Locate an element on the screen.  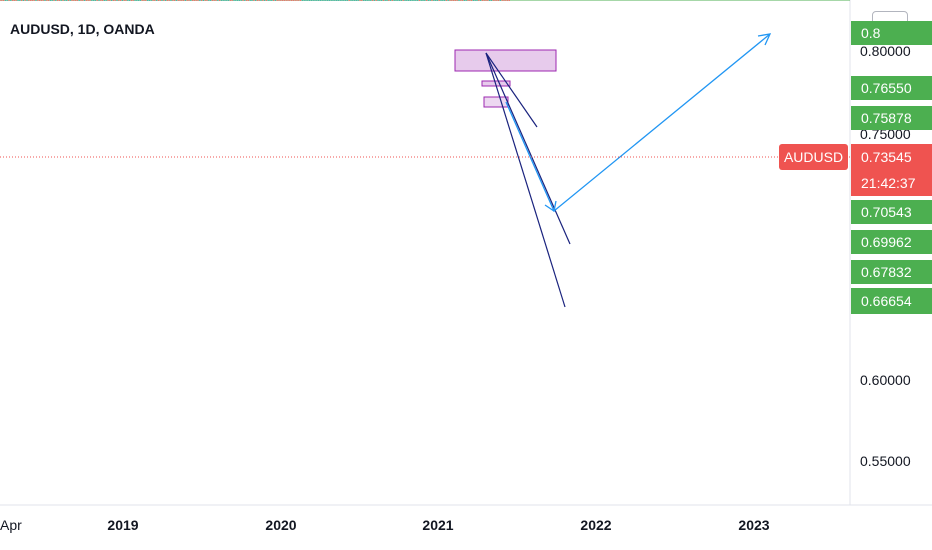
time-tick-label: 2023 is located at coordinates (754, 525).